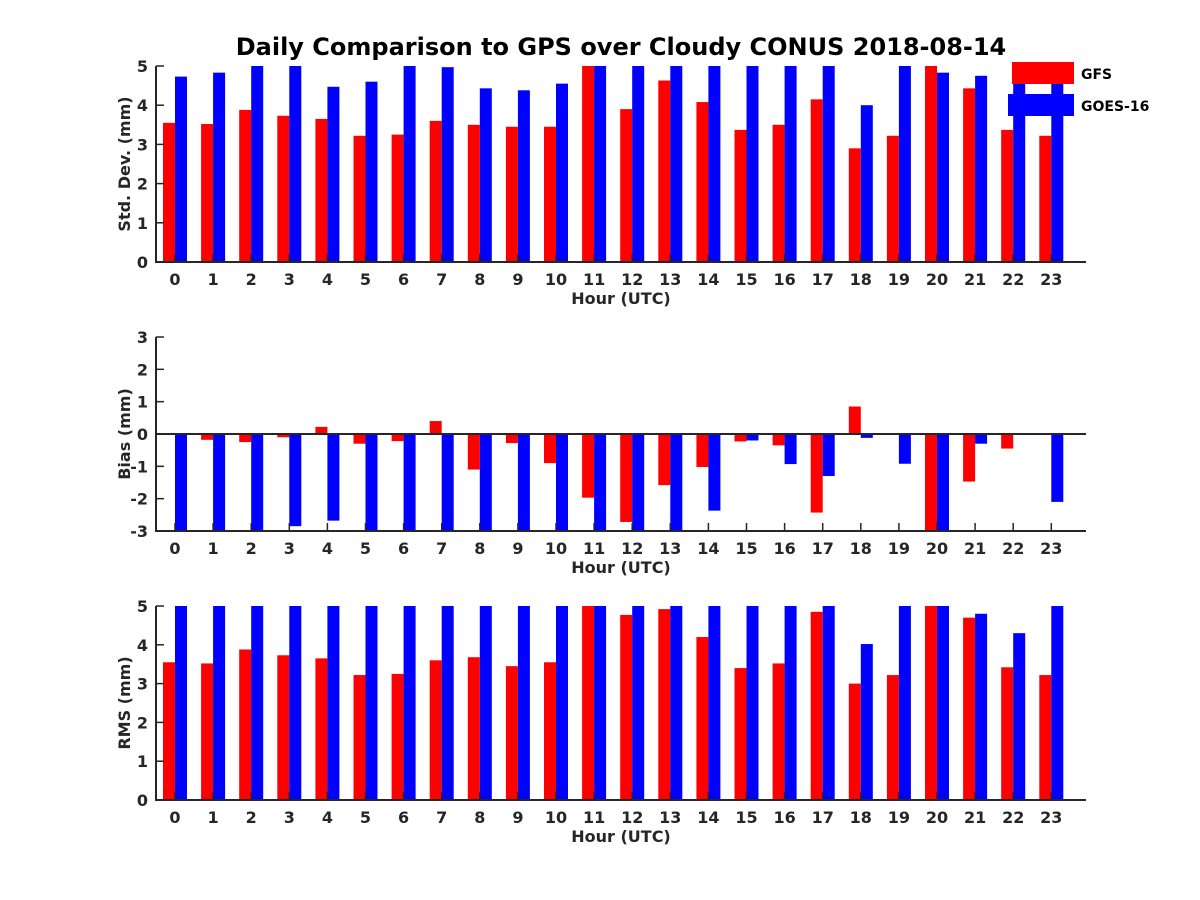  What do you see at coordinates (142, 184) in the screenshot?
I see `y-tick-label: 2` at bounding box center [142, 184].